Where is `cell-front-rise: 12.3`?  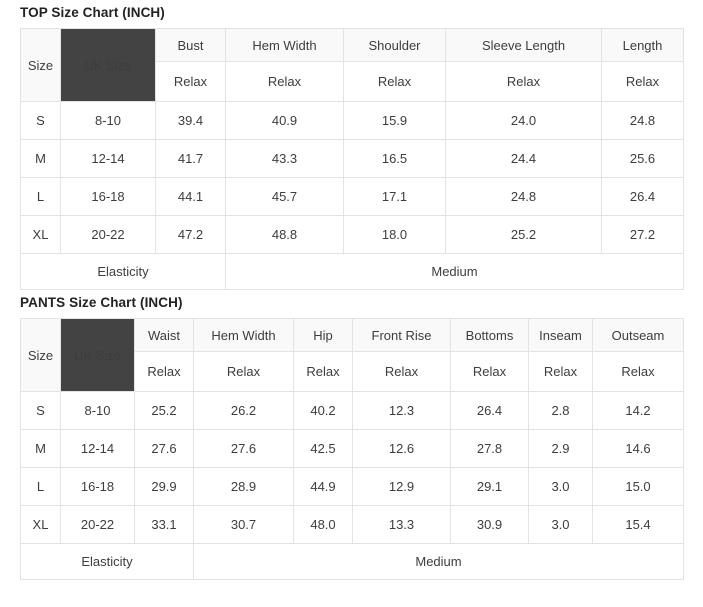
cell-front-rise: 12.3 is located at coordinates (401, 410).